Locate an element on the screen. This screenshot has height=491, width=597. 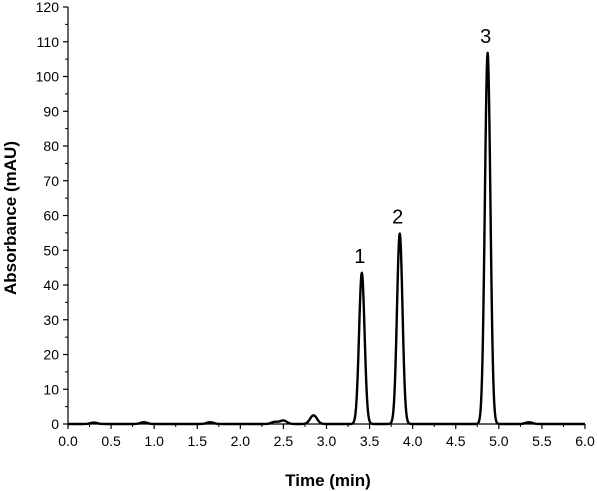
y-tick-label: 30 is located at coordinates (51, 320).